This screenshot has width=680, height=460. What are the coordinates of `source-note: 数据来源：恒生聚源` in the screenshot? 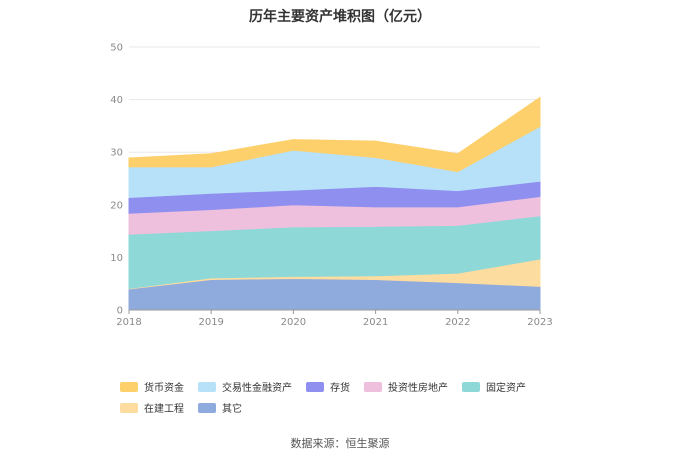 It's located at (340, 443).